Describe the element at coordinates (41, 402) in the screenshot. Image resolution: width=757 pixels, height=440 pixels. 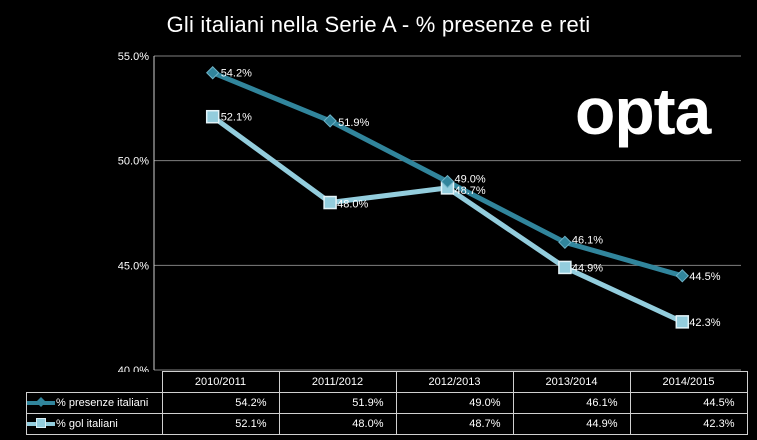
I see `legend-key-presenze` at that location.